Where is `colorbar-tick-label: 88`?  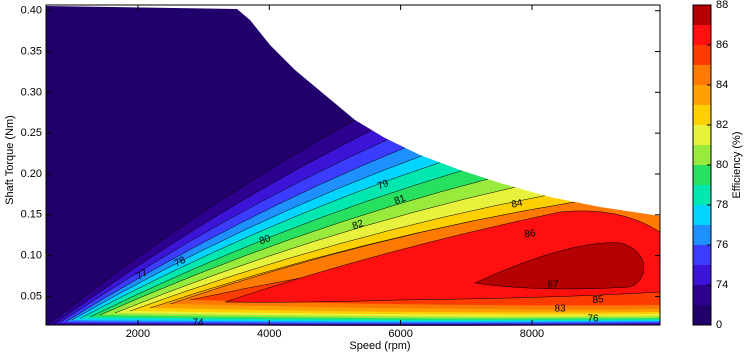 colorbar-tick-label: 88 is located at coordinates (722, 5).